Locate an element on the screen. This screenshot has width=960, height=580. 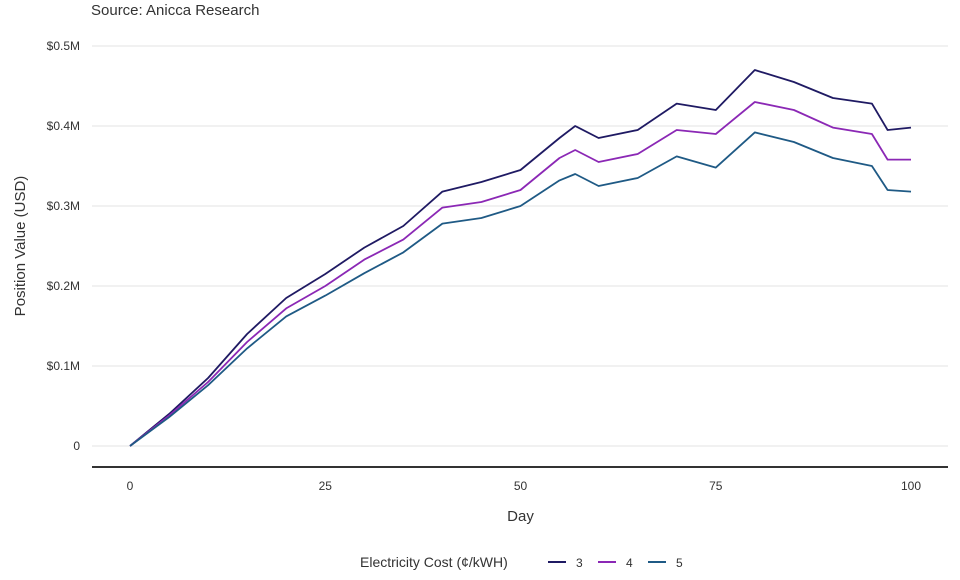
chart-source: Source: Anicca Research is located at coordinates (175, 10).